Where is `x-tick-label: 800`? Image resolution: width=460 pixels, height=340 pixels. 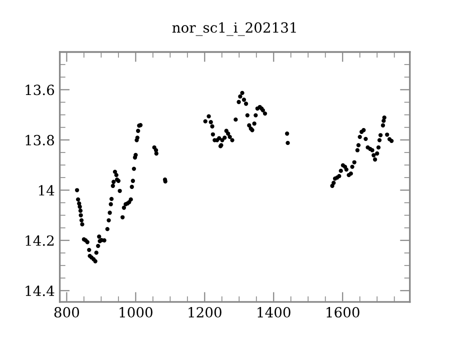 x-tick-label: 800 is located at coordinates (67, 312).